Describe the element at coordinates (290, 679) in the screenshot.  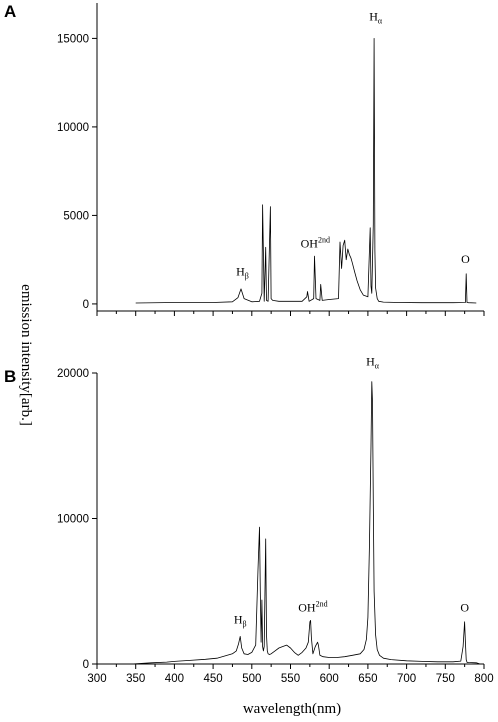
I see `panel-b-x-tick-label: 550` at that location.